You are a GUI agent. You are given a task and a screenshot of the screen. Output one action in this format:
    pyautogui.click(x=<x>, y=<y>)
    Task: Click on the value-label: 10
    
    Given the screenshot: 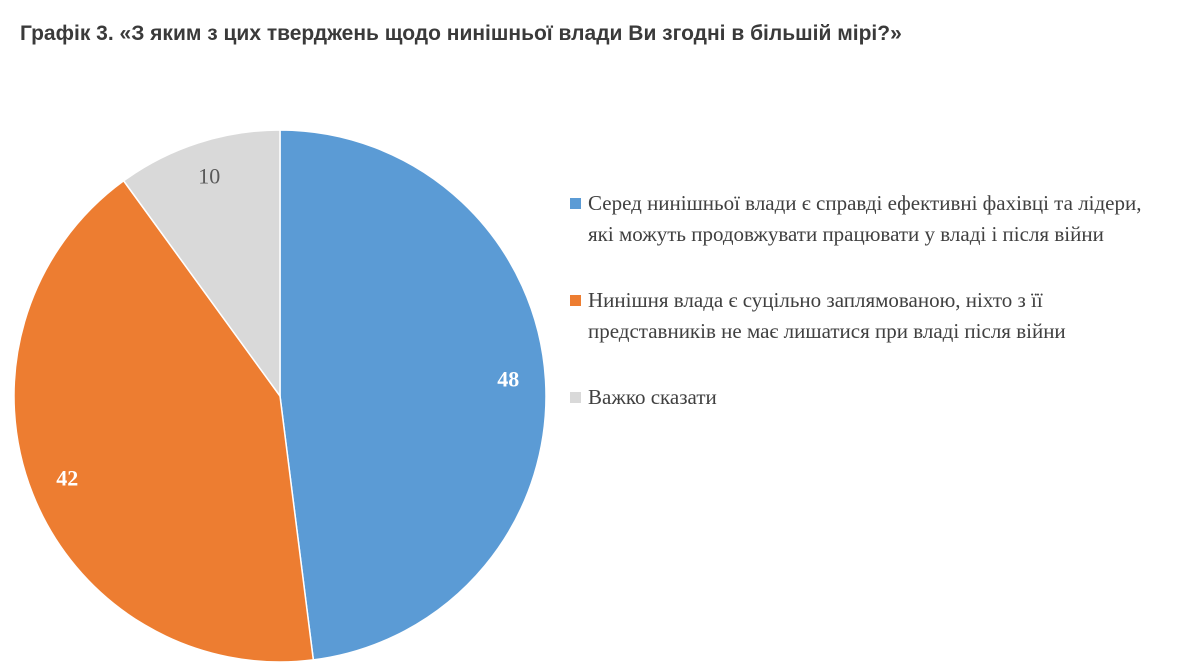 What is the action you would take?
    pyautogui.click(x=209, y=175)
    